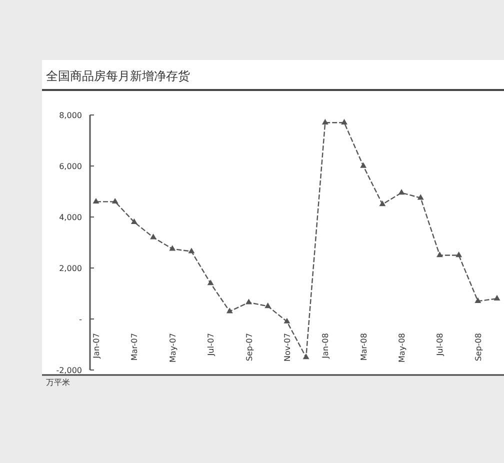 The image size is (504, 463). What do you see at coordinates (402, 347) in the screenshot?
I see `x-tick-label: May-08` at bounding box center [402, 347].